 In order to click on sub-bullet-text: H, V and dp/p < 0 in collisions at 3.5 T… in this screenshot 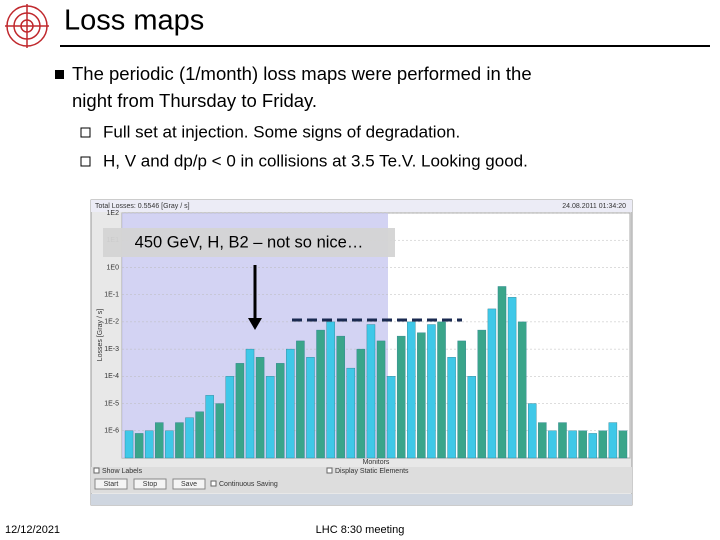, I will do `click(315, 160)`.